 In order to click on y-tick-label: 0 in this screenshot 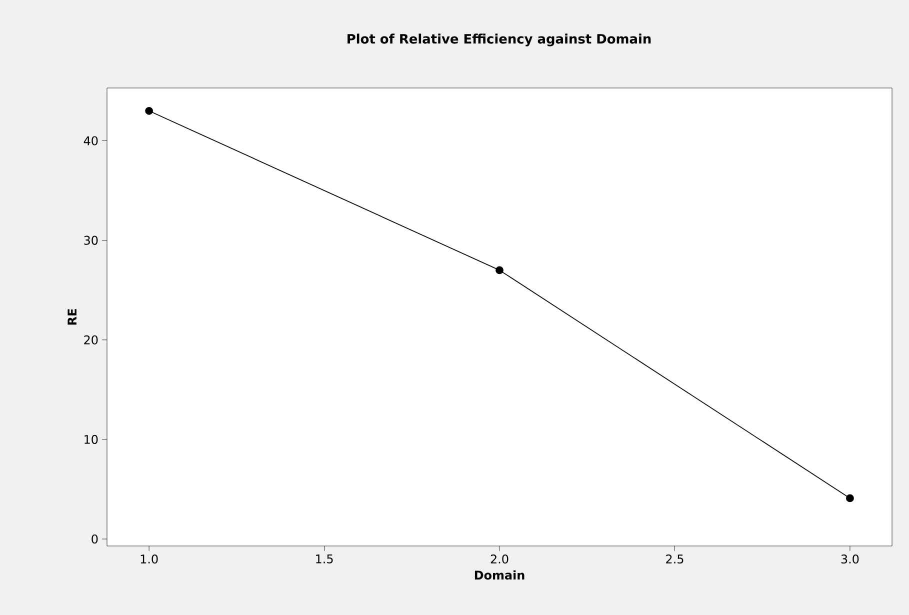, I will do `click(95, 539)`.